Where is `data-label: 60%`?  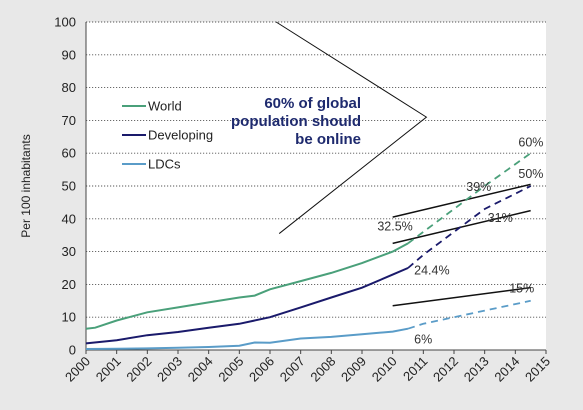
data-label: 60% is located at coordinates (530, 143).